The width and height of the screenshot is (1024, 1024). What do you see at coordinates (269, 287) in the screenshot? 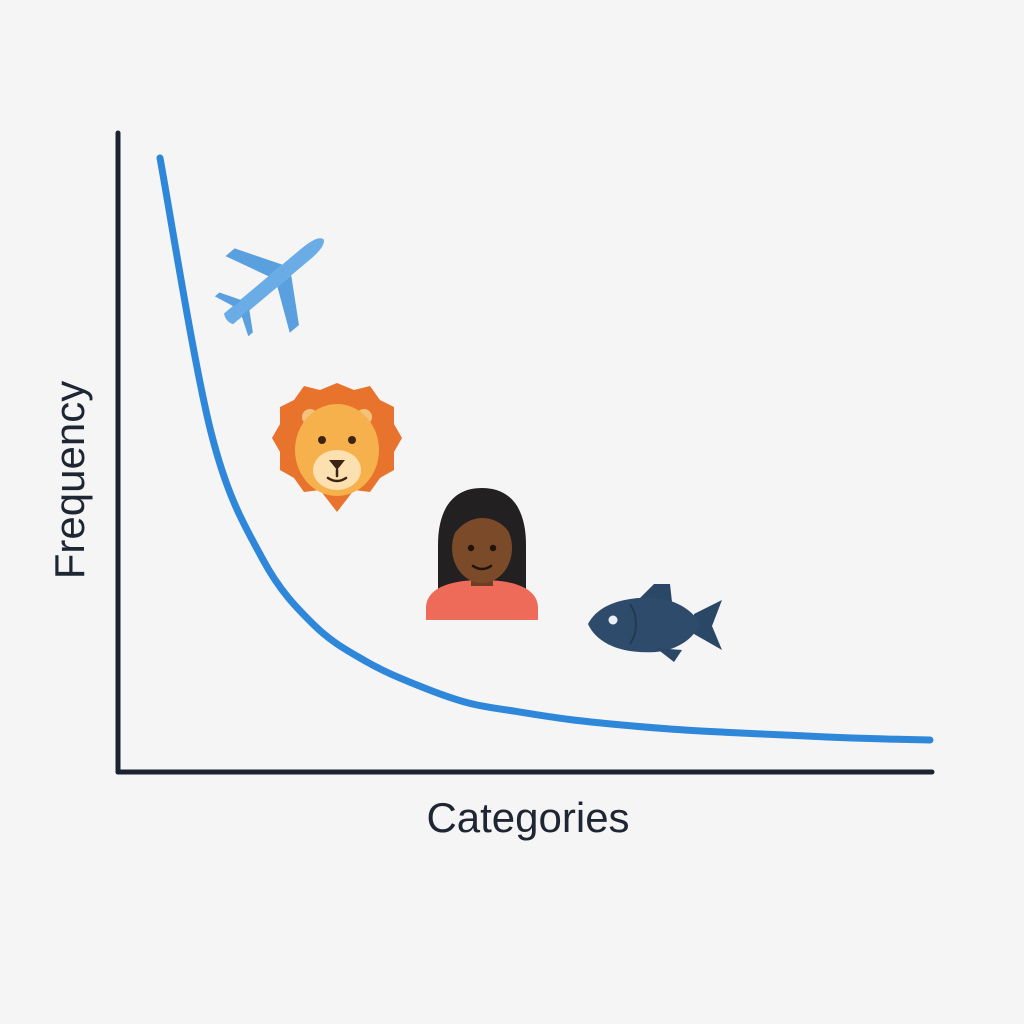
I see `airplane-icon` at bounding box center [269, 287].